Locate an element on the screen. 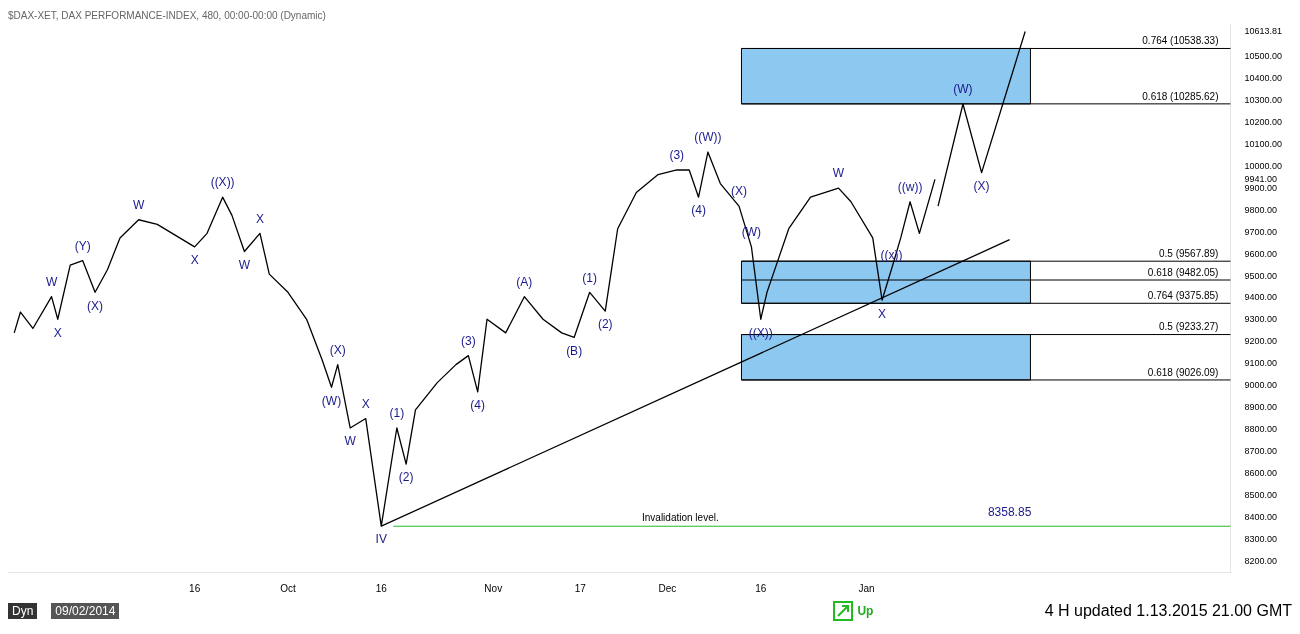 This screenshot has width=1300, height=634. y-tick-label: 9000.00 is located at coordinates (1261, 385).